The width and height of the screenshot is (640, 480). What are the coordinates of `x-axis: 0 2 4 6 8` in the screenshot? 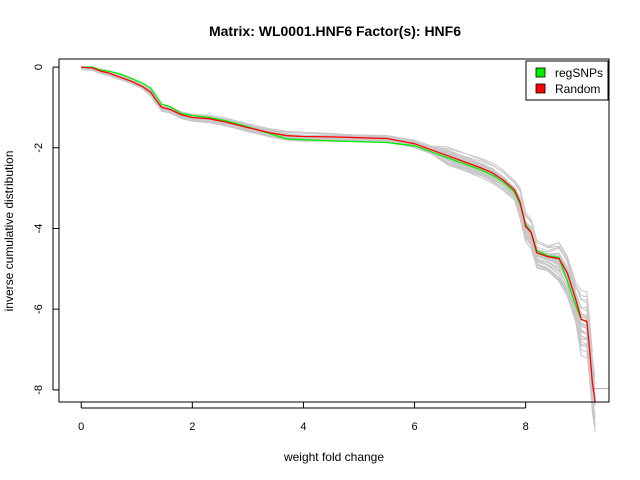 It's located at (303, 417).